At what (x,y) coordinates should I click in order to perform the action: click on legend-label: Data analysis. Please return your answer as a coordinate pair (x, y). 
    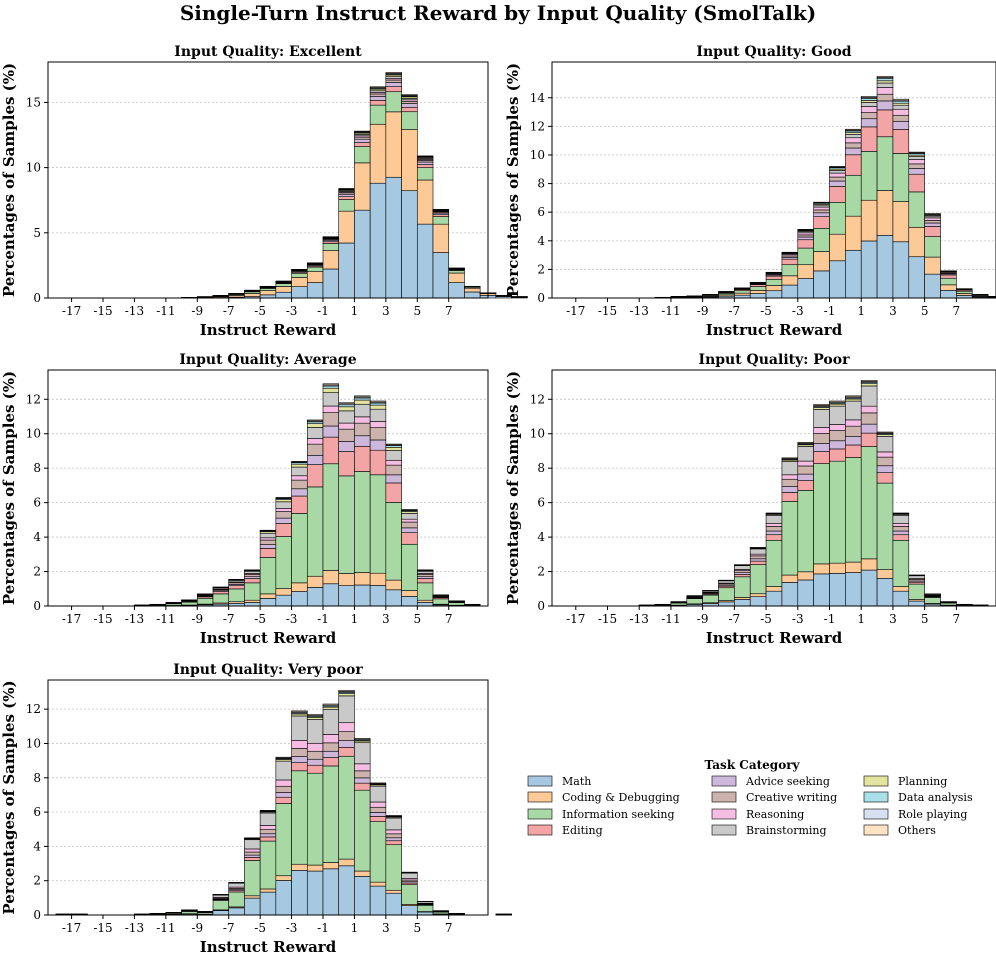
    Looking at the image, I should click on (935, 797).